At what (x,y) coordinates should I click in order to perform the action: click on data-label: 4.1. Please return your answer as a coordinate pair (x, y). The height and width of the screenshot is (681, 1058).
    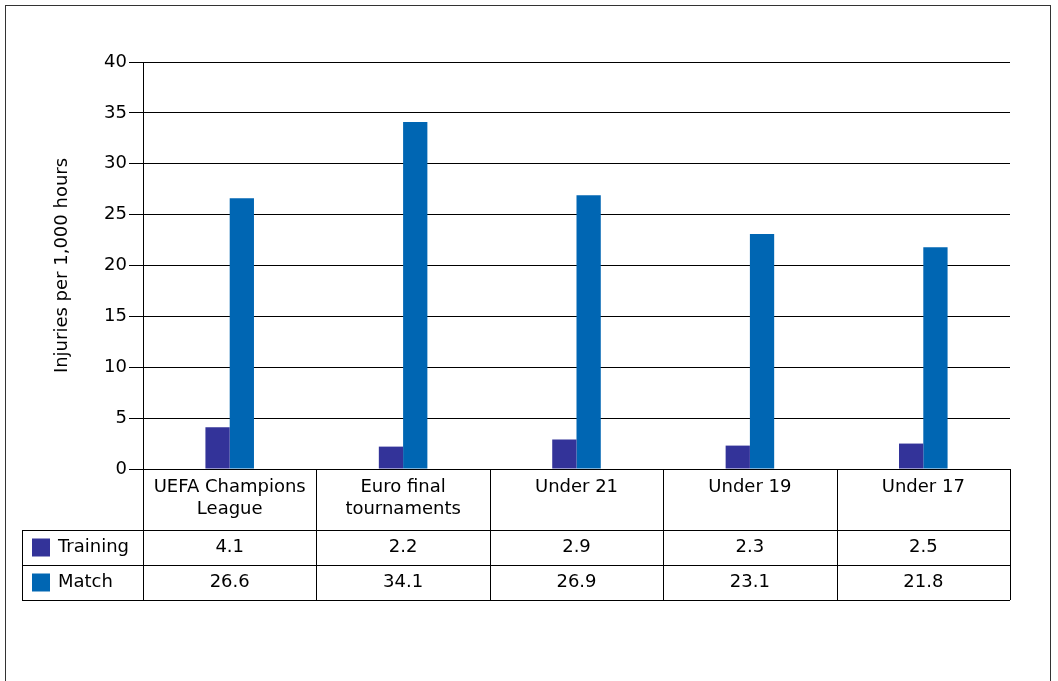
    Looking at the image, I should click on (230, 546).